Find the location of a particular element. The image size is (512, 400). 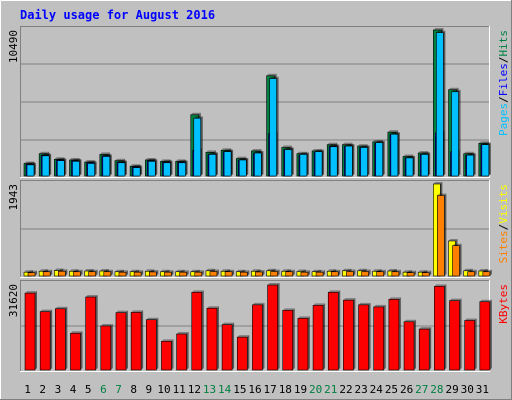

pages-bar-day-25-top is located at coordinates (395, 133).